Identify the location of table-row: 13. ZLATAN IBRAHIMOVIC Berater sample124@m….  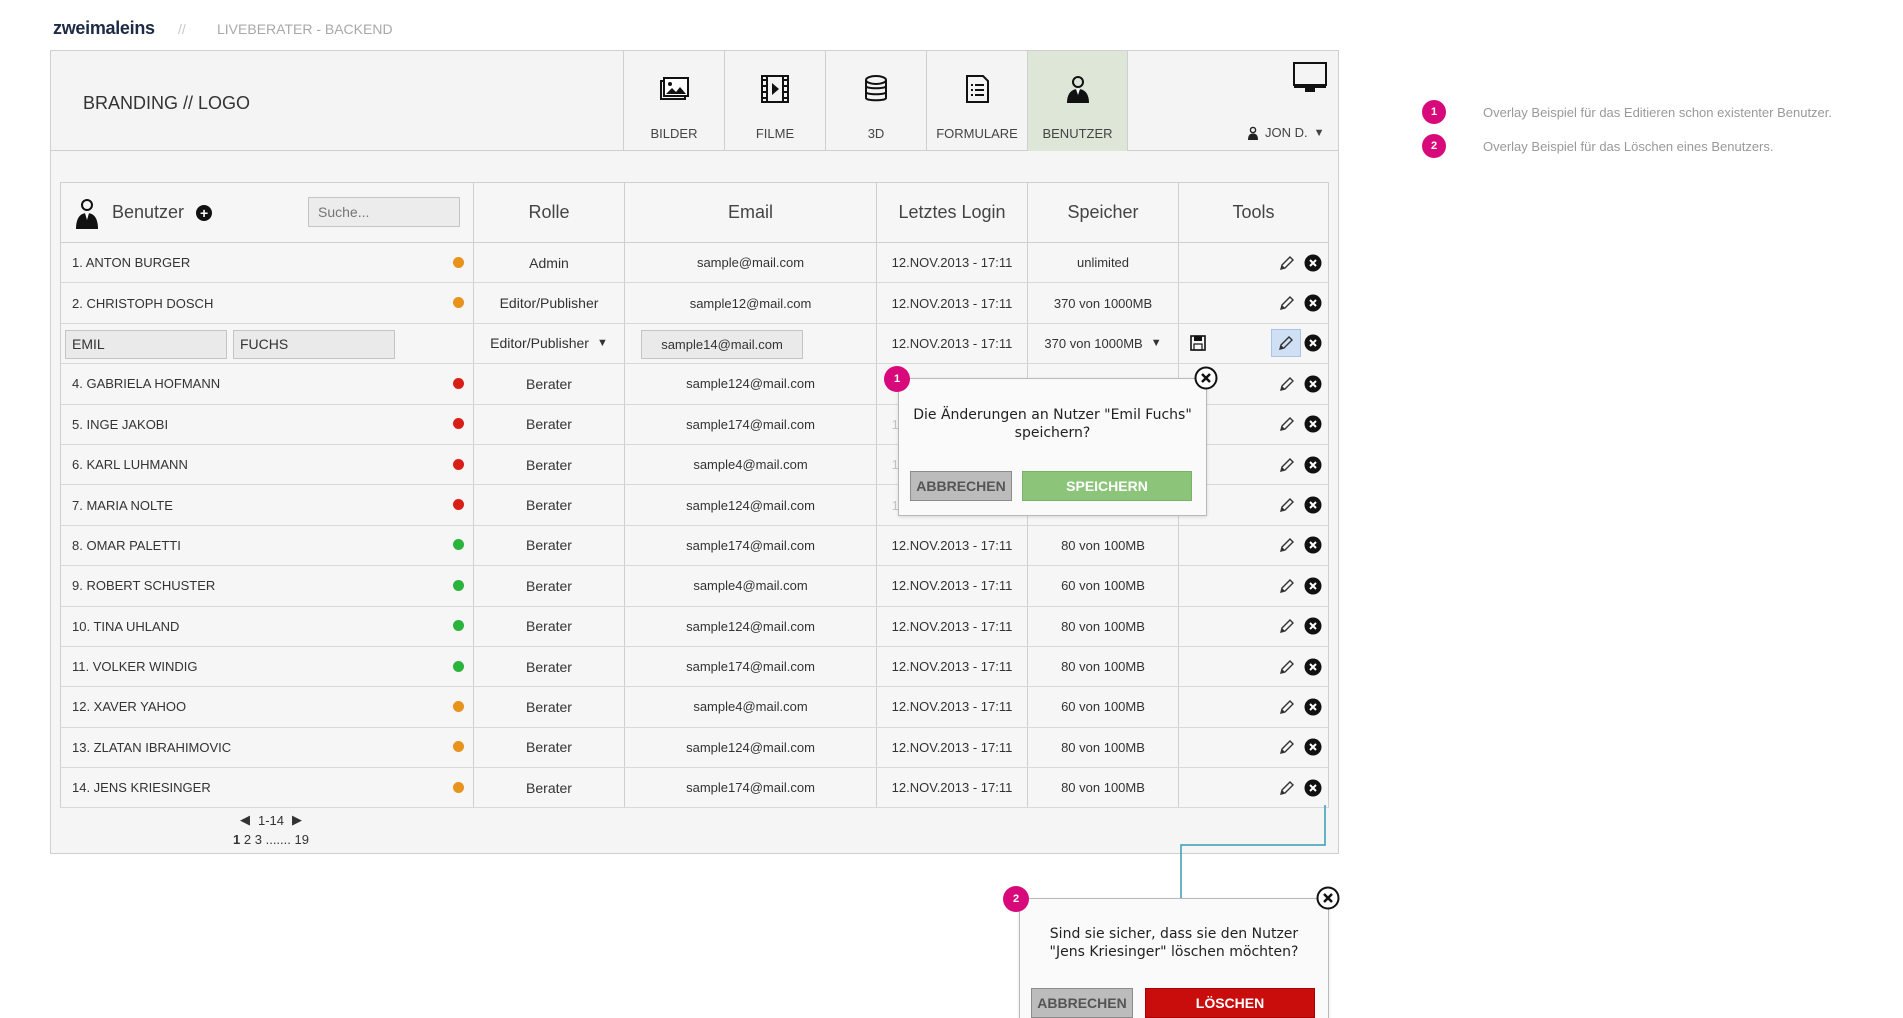
(694, 748).